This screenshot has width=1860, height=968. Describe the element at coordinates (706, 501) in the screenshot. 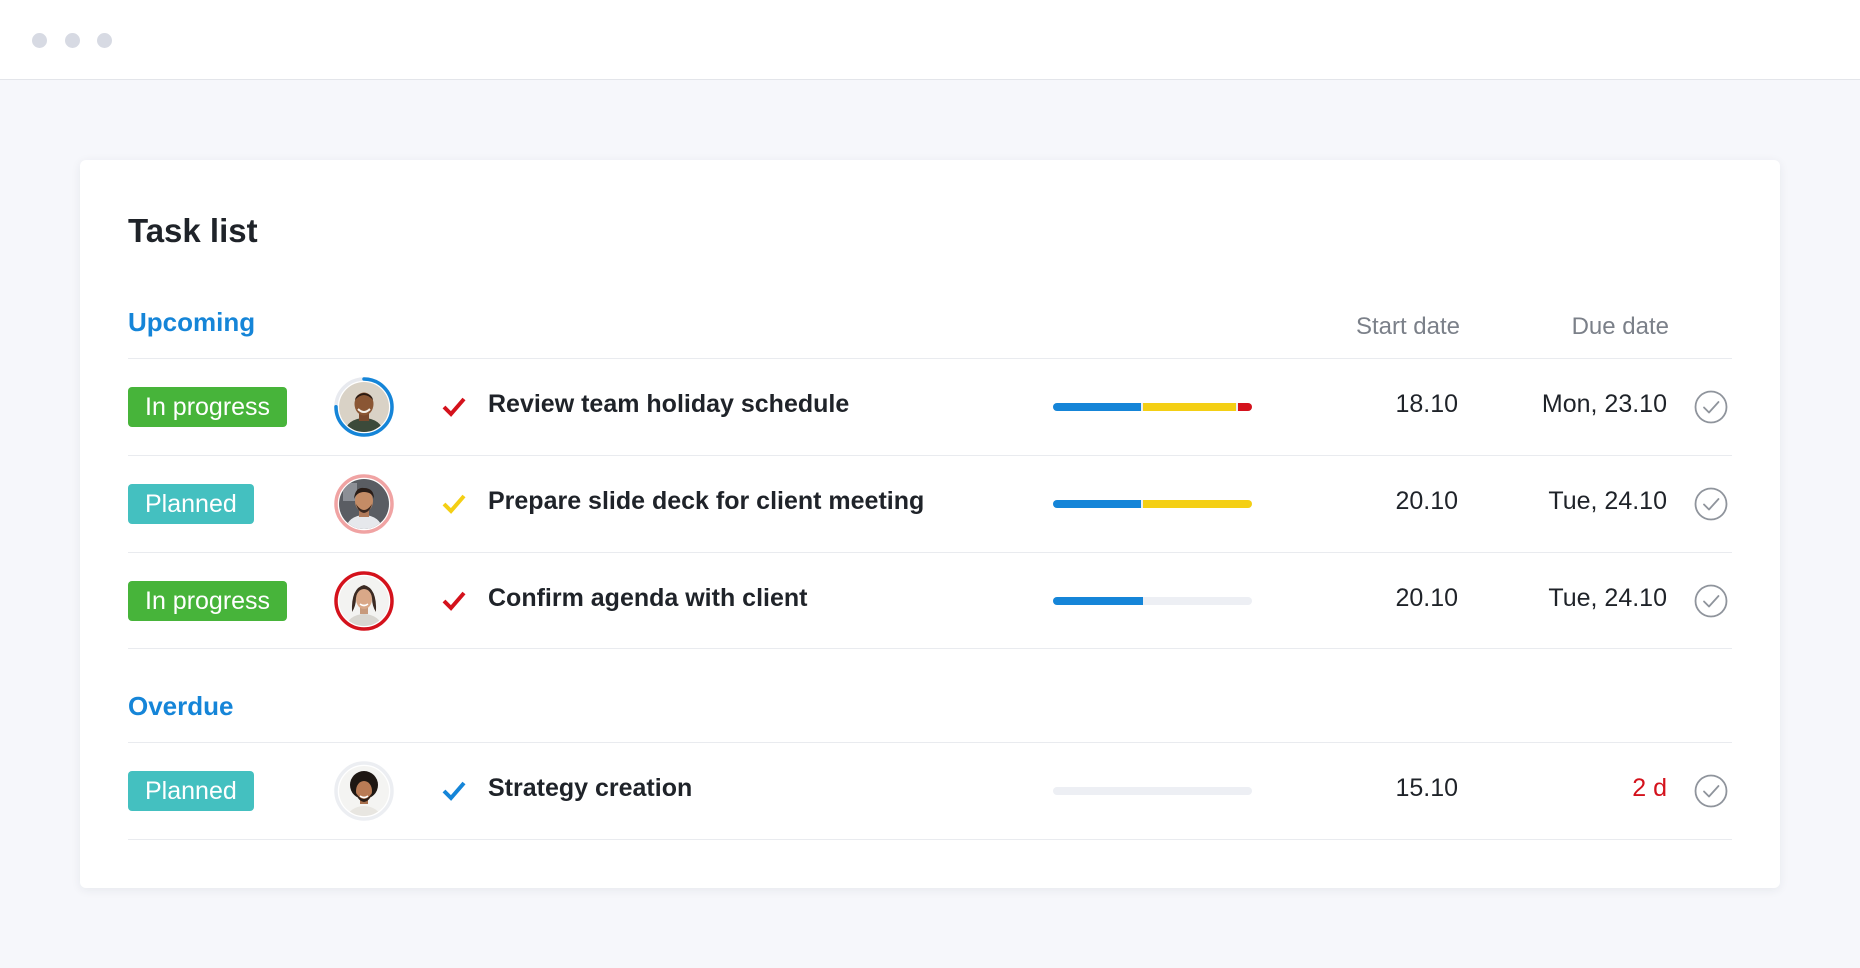

I see `task-name: Prepare slide deck for client meeting` at that location.